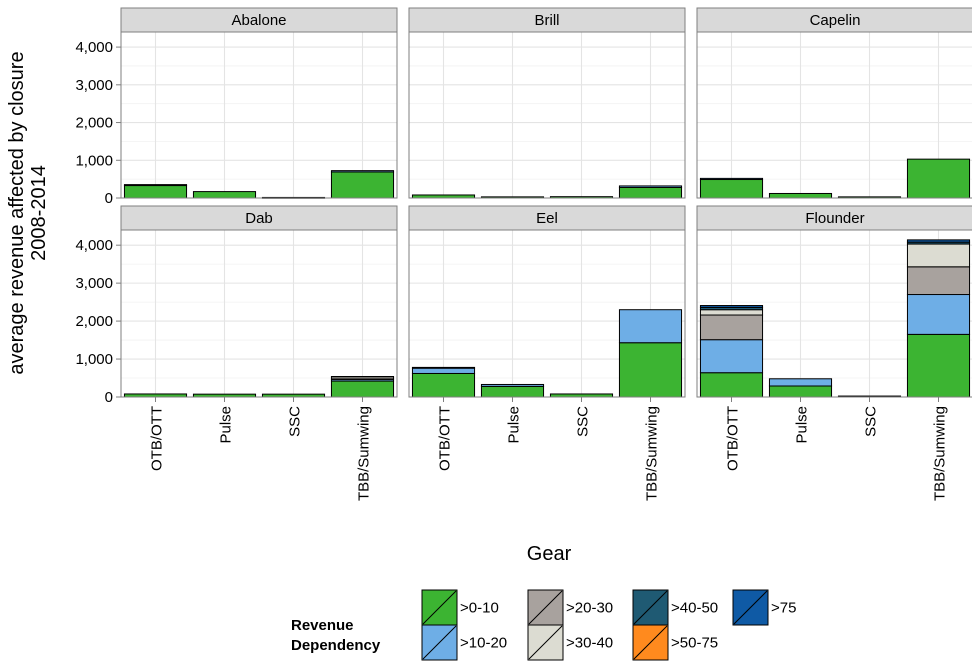 The image size is (972, 671). Describe the element at coordinates (336, 645) in the screenshot. I see `legend-title-line-2: Dependency` at that location.